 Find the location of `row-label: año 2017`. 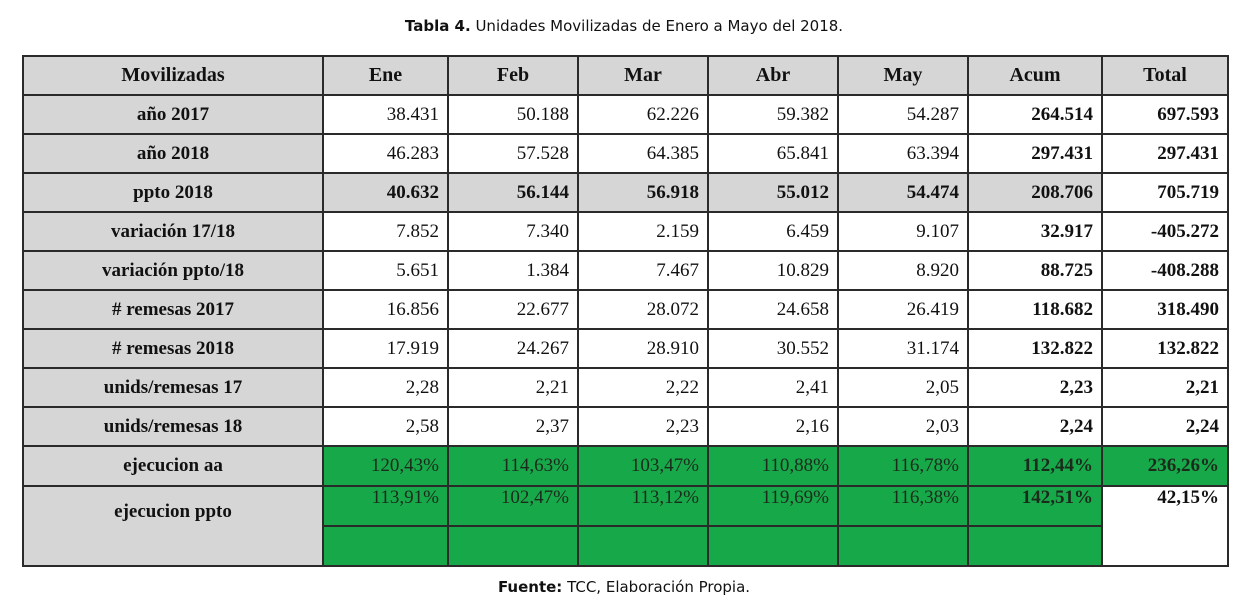

row-label: año 2017 is located at coordinates (173, 114).